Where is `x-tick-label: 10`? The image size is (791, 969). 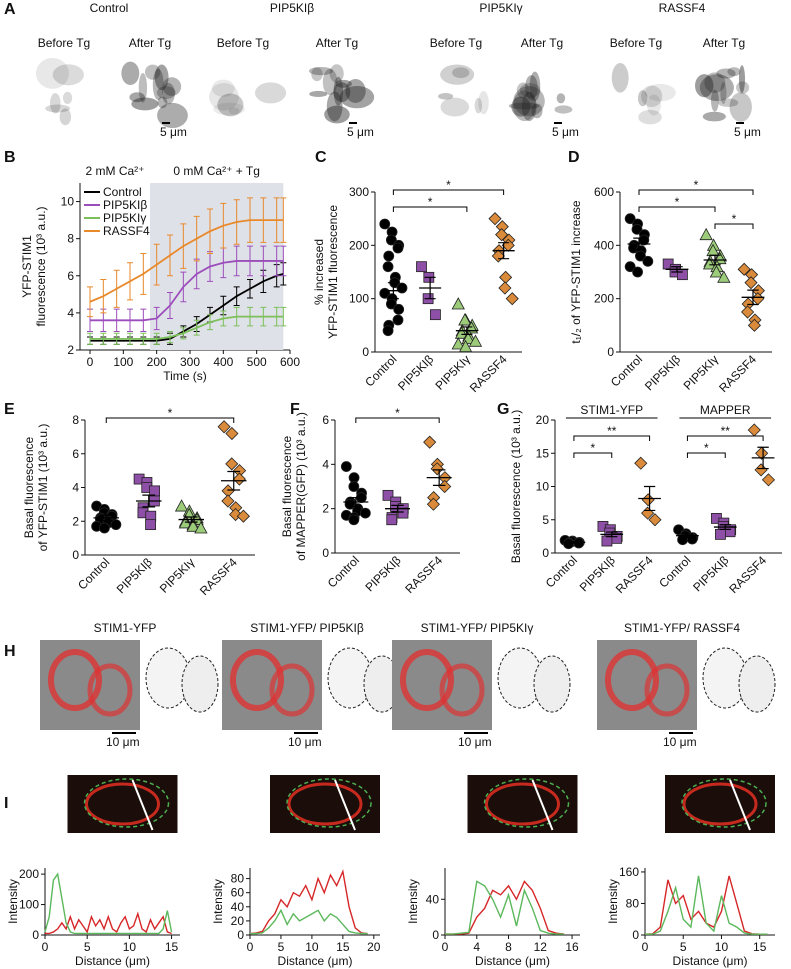
x-tick-label: 10 is located at coordinates (130, 947).